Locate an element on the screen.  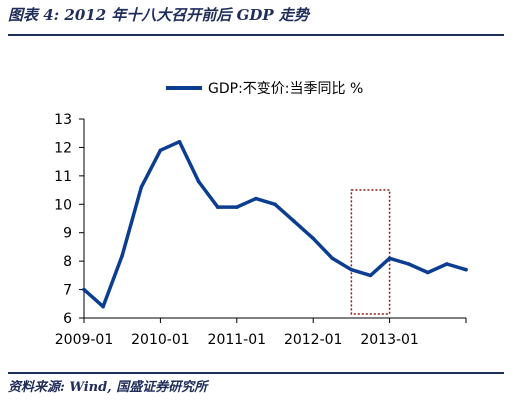
y-tick-label: 7 is located at coordinates (67, 291).